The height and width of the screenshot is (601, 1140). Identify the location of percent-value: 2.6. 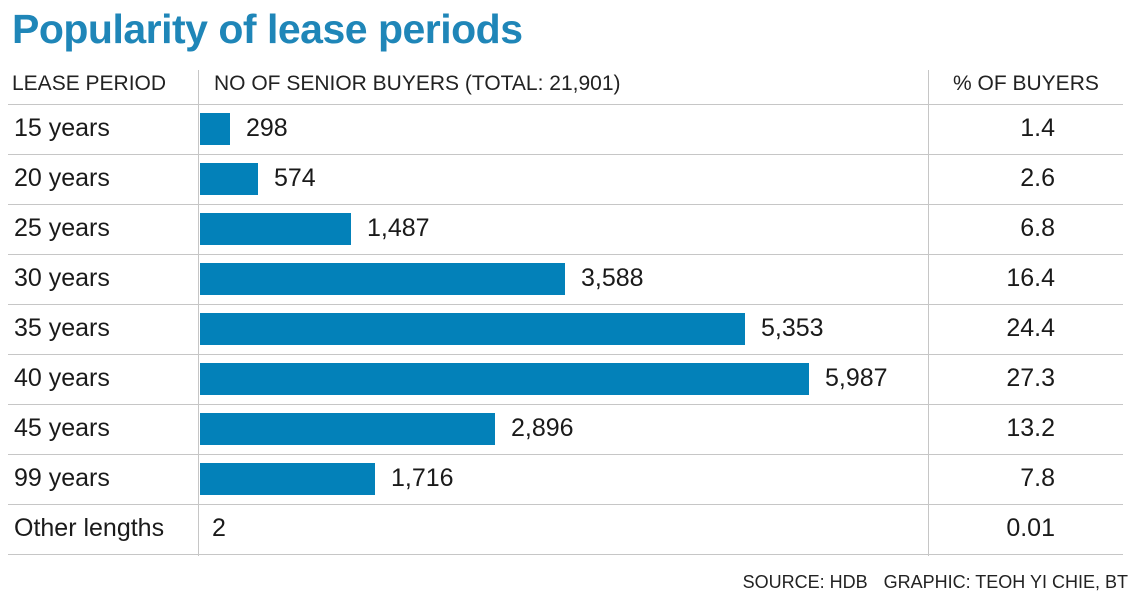
(1037, 178).